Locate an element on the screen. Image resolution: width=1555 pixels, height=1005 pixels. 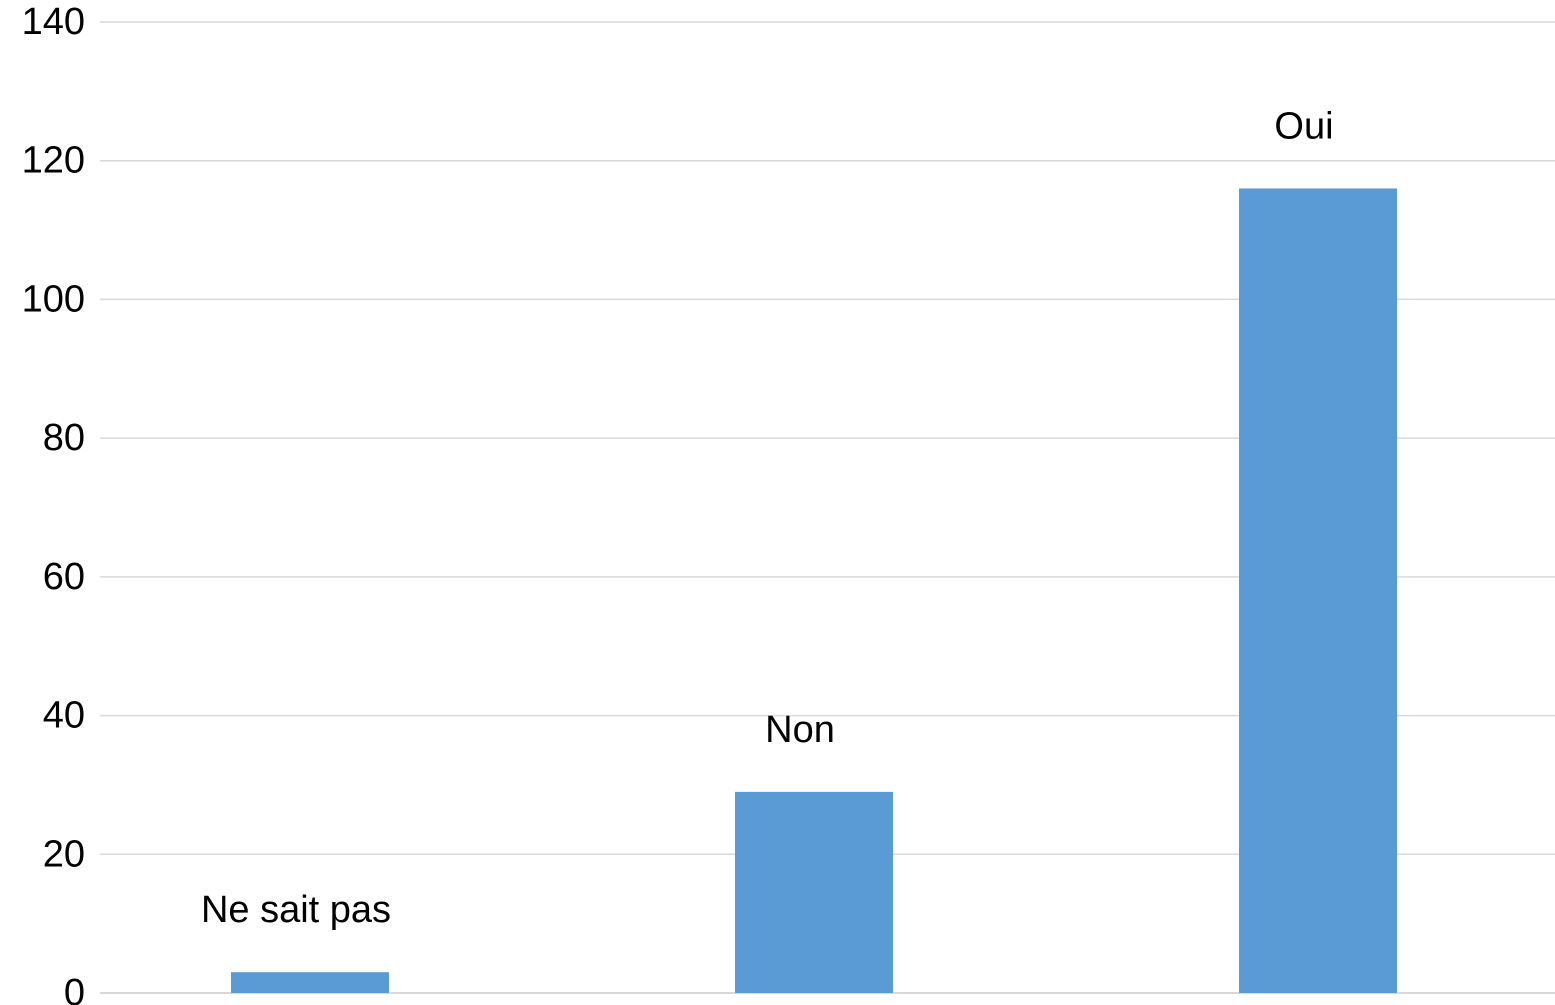
category-label: Ne sait pas is located at coordinates (296, 910).